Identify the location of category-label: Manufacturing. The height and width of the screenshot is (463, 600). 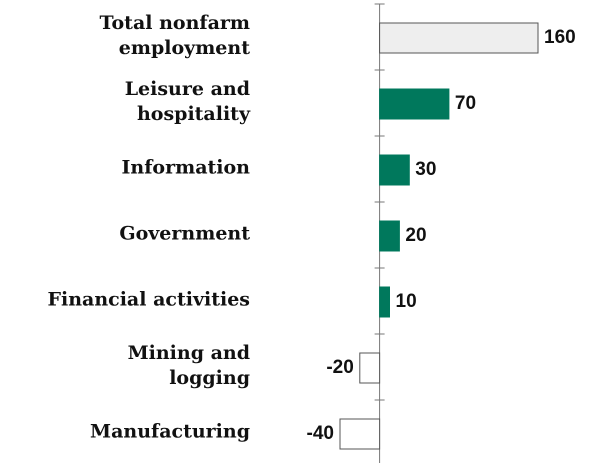
(170, 431).